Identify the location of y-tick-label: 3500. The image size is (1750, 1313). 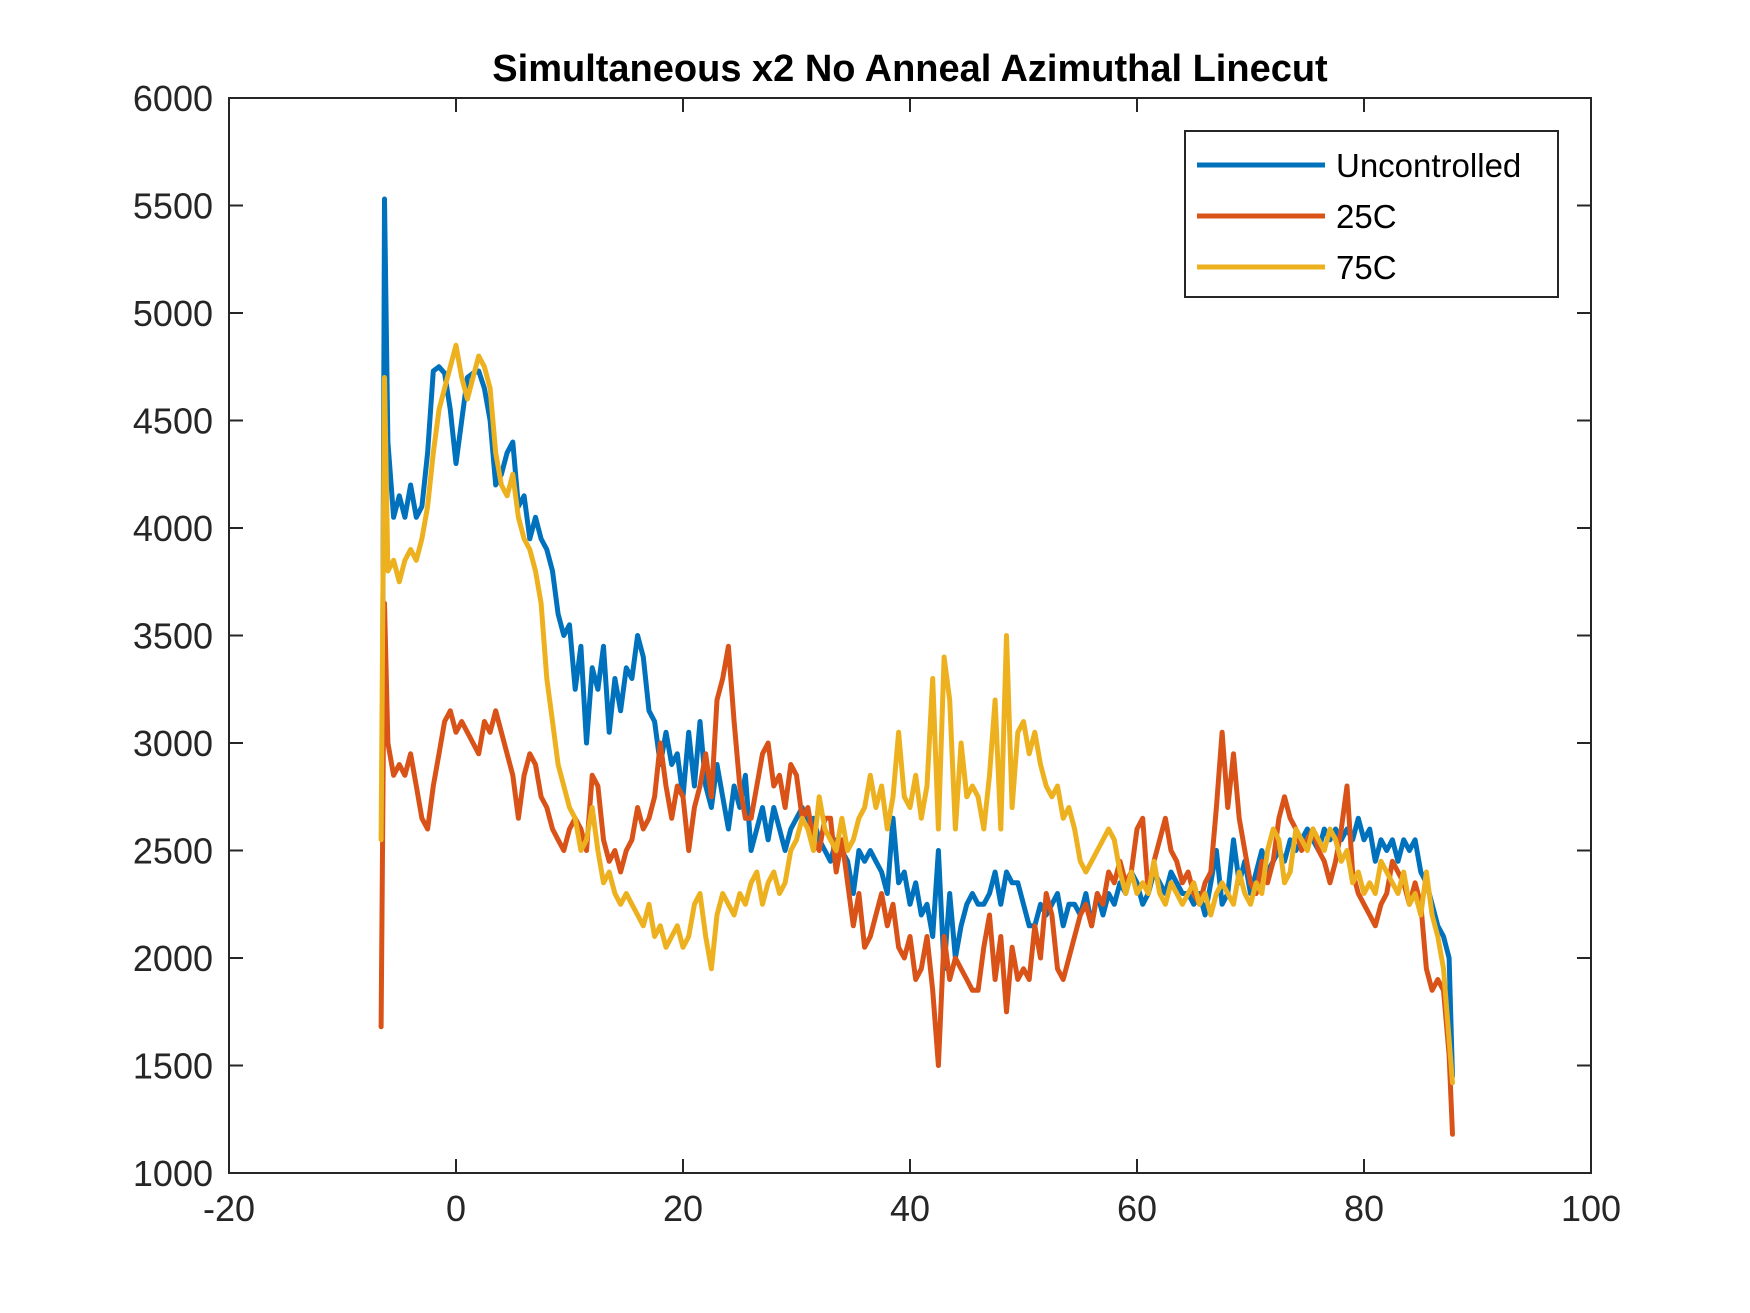
(173, 636).